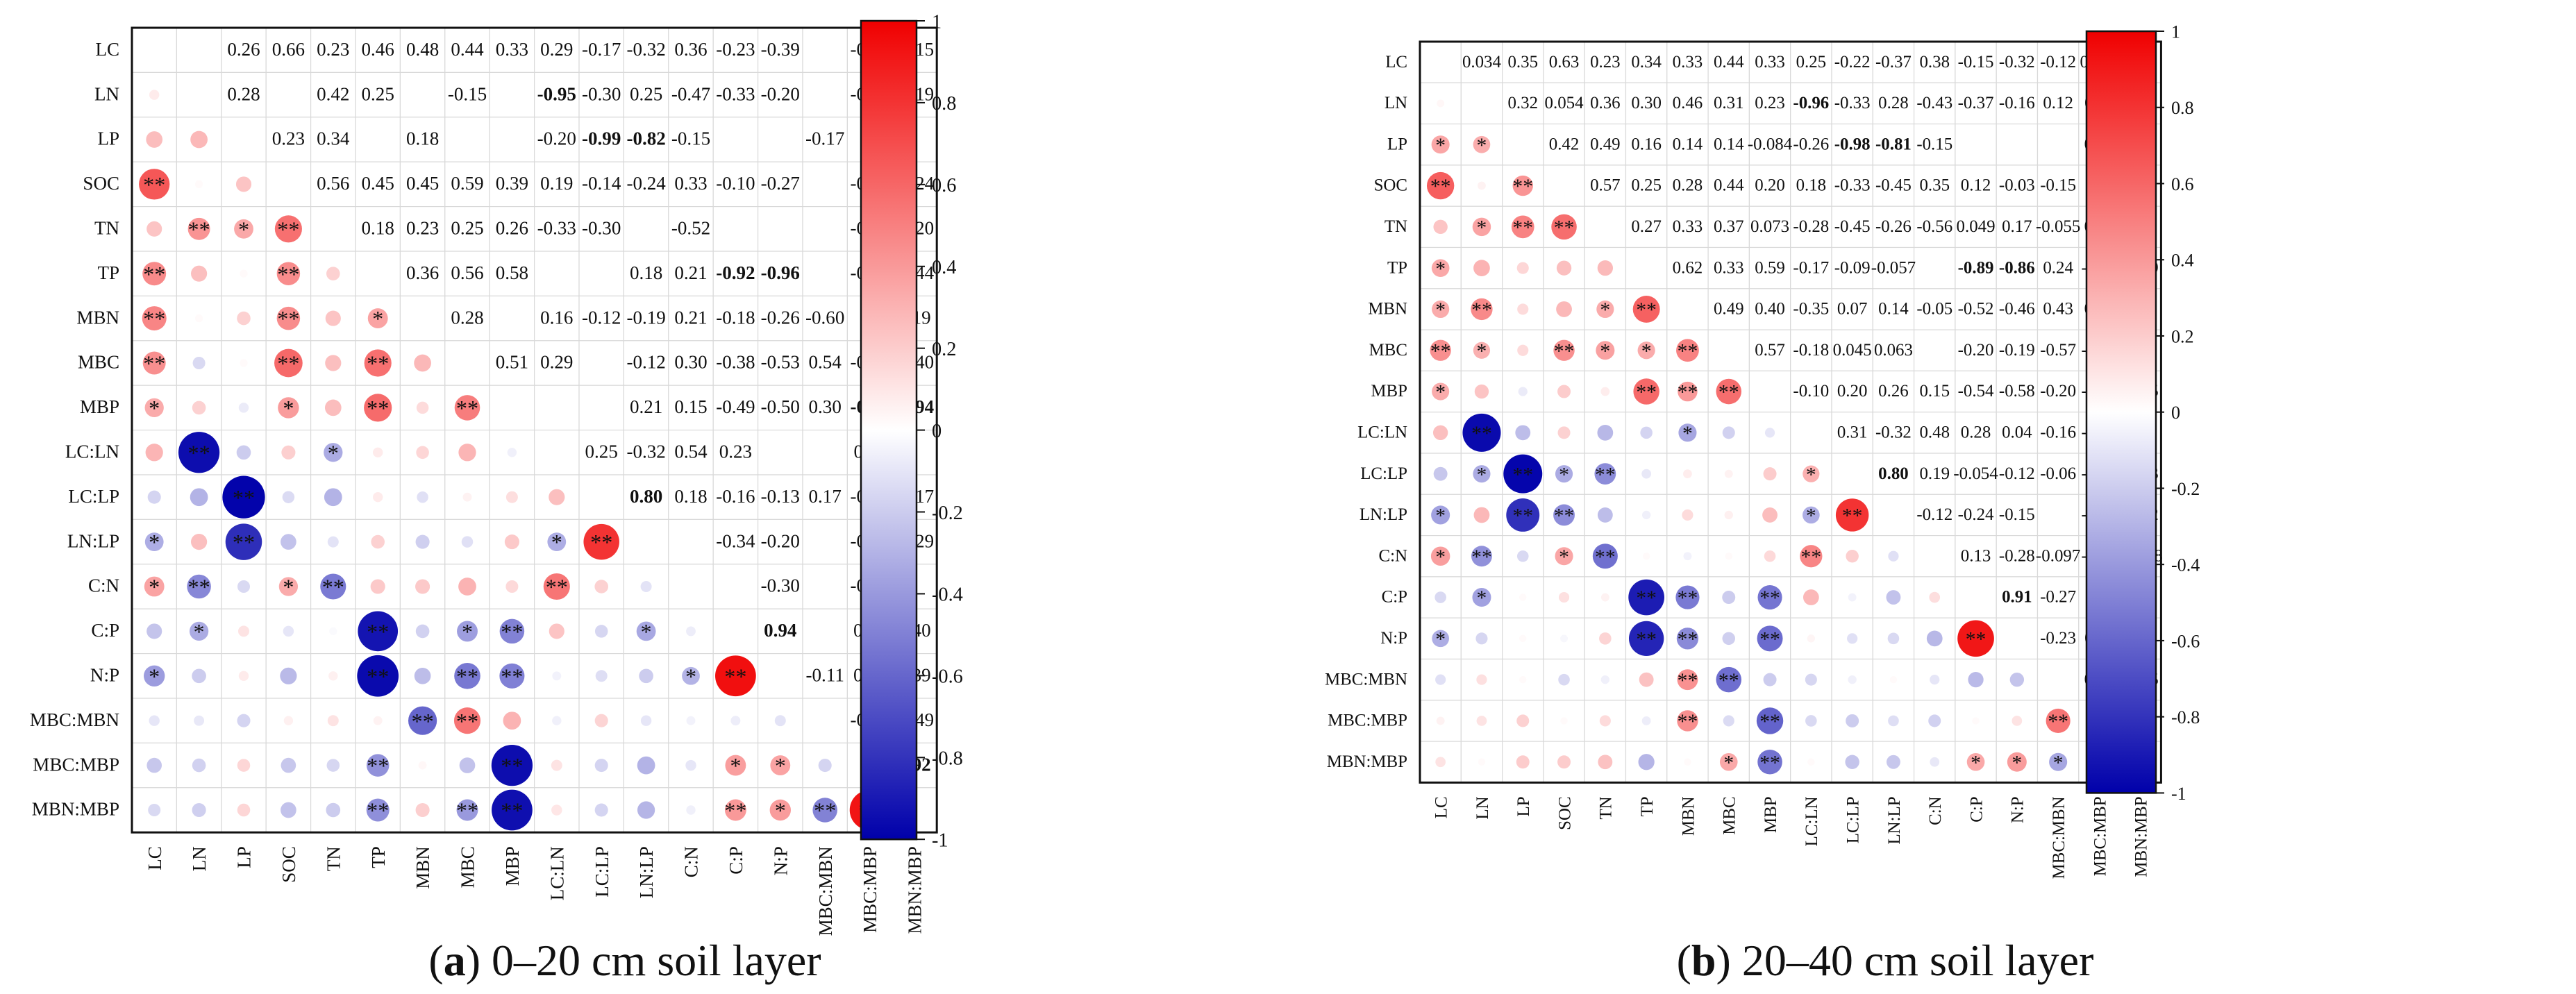 The height and width of the screenshot is (994, 2576). Describe the element at coordinates (1393, 555) in the screenshot. I see `row-label: C:N` at that location.